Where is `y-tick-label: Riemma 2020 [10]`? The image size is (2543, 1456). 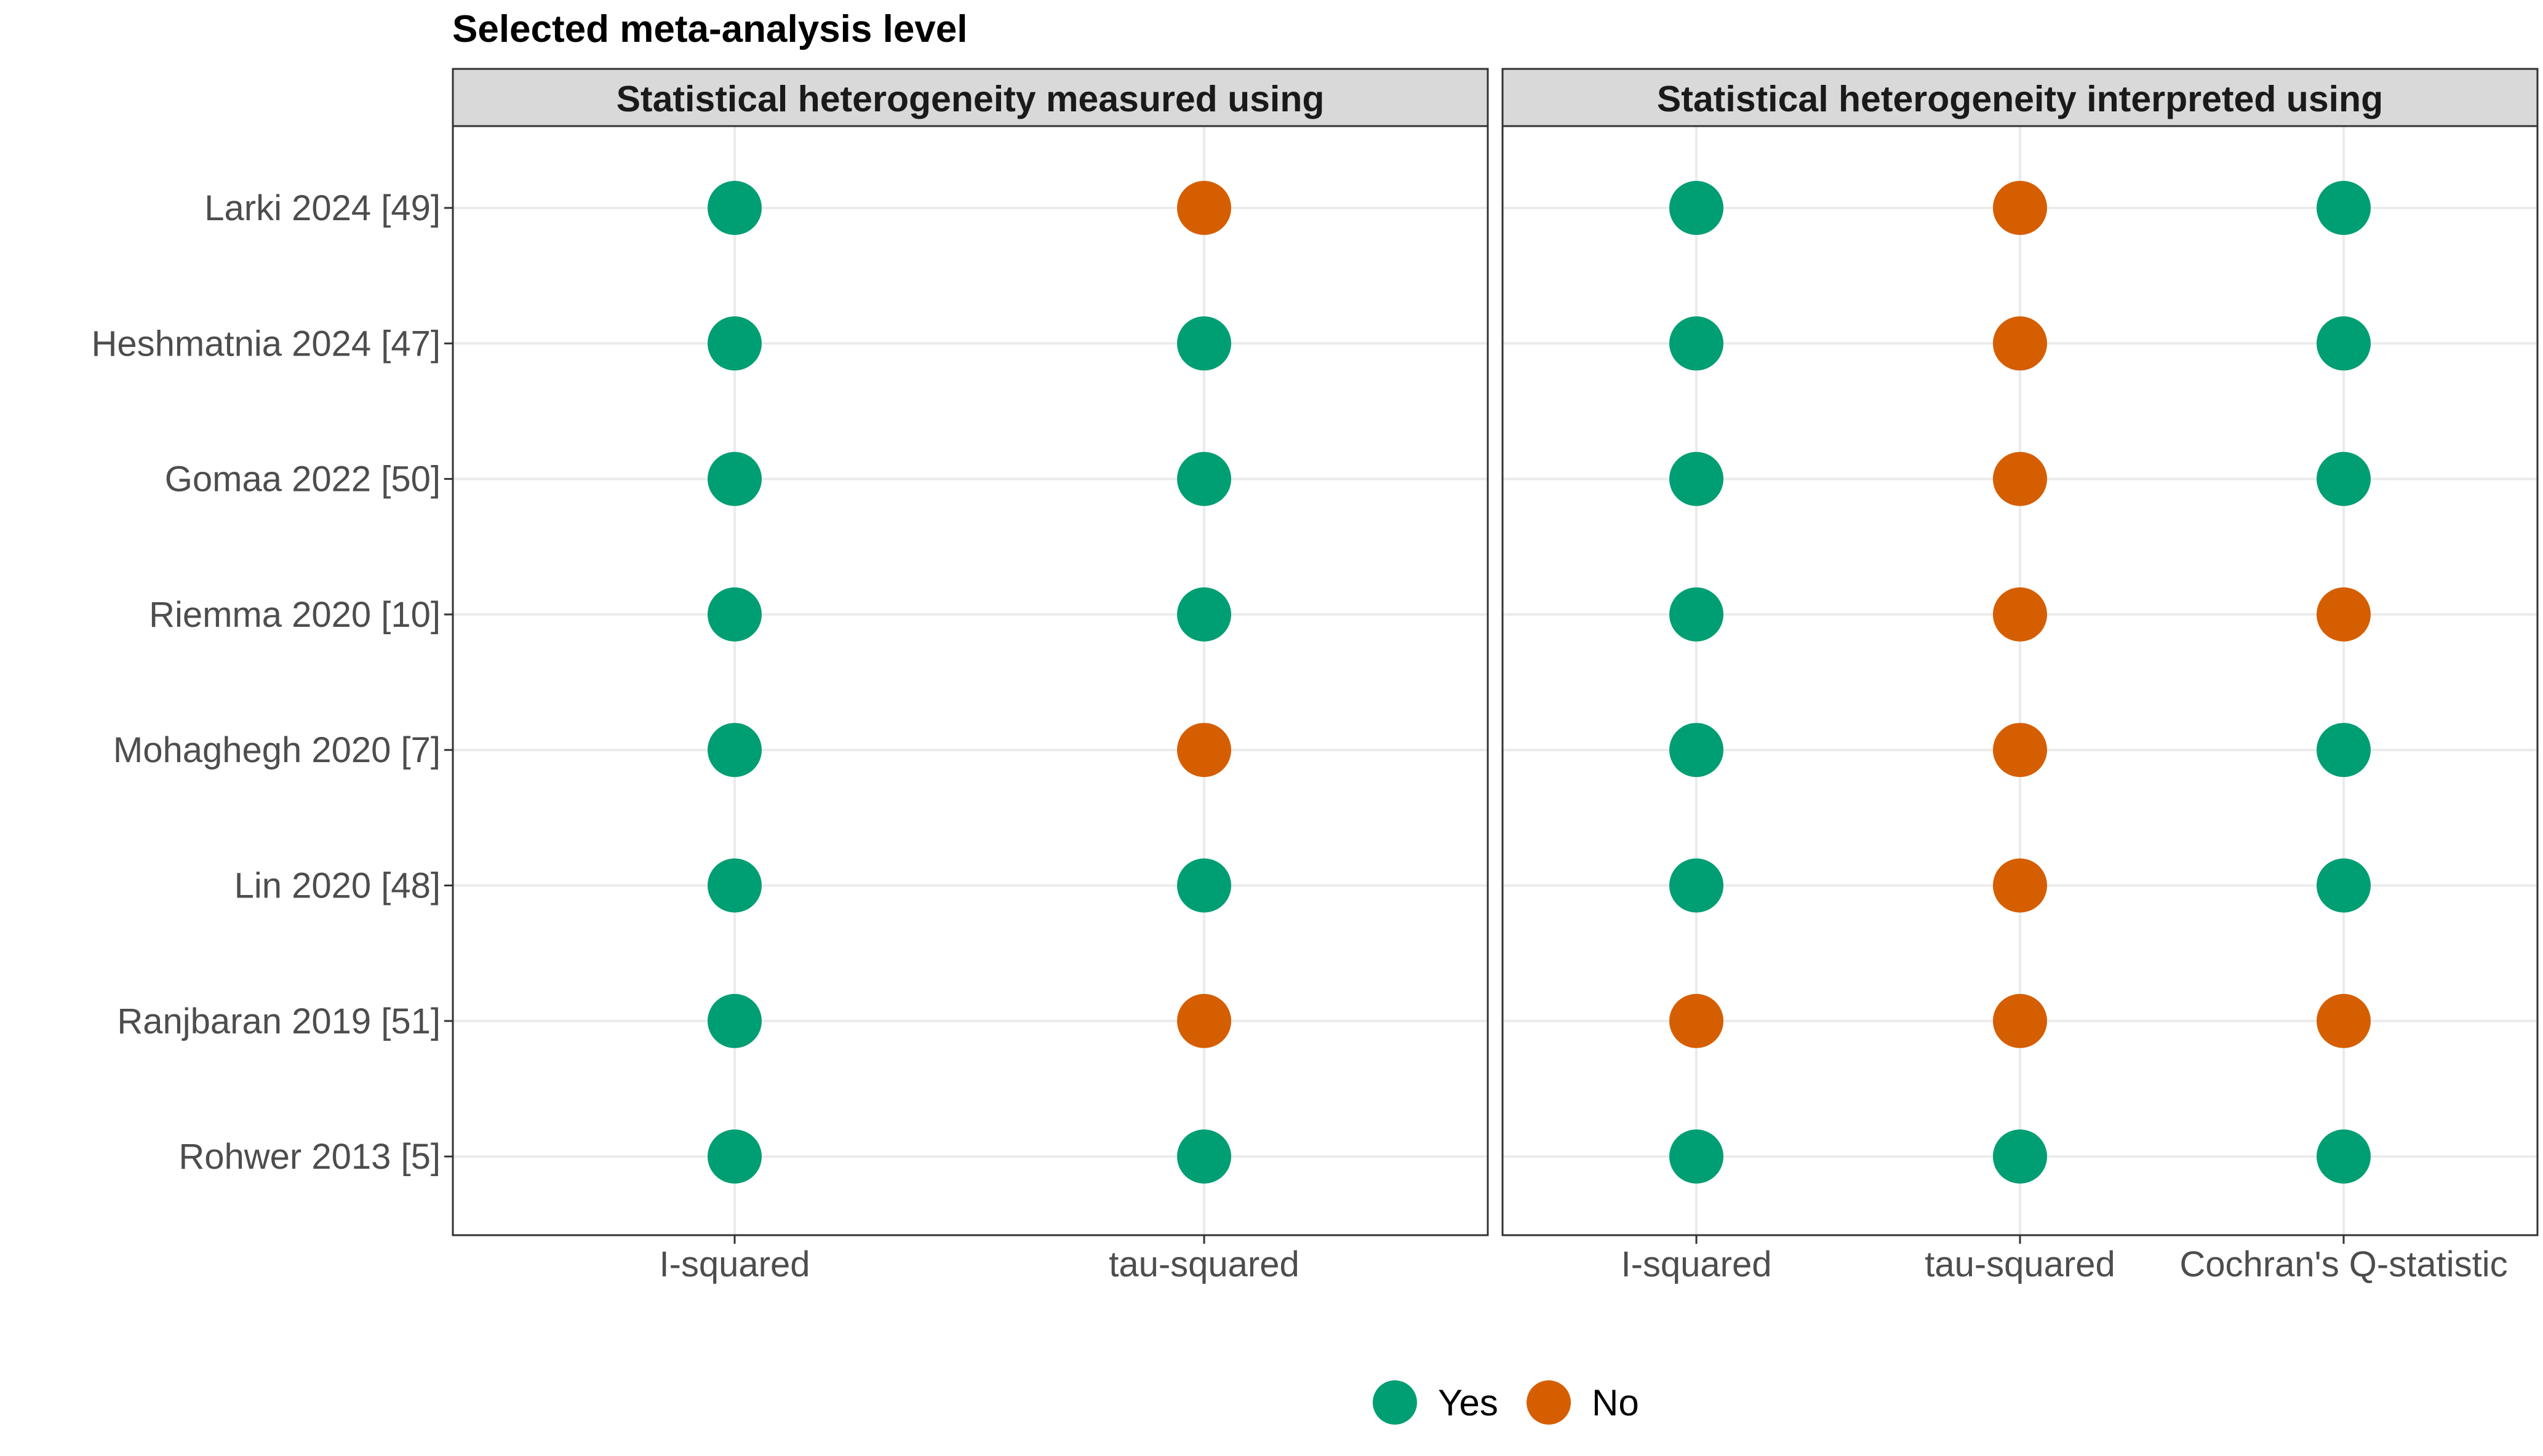
y-tick-label: Riemma 2020 [10] is located at coordinates (295, 615).